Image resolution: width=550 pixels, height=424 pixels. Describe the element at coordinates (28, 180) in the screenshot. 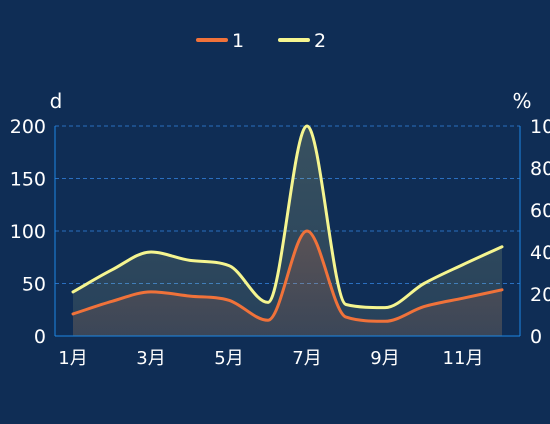

I see `y-left-tick-label: 150` at that location.